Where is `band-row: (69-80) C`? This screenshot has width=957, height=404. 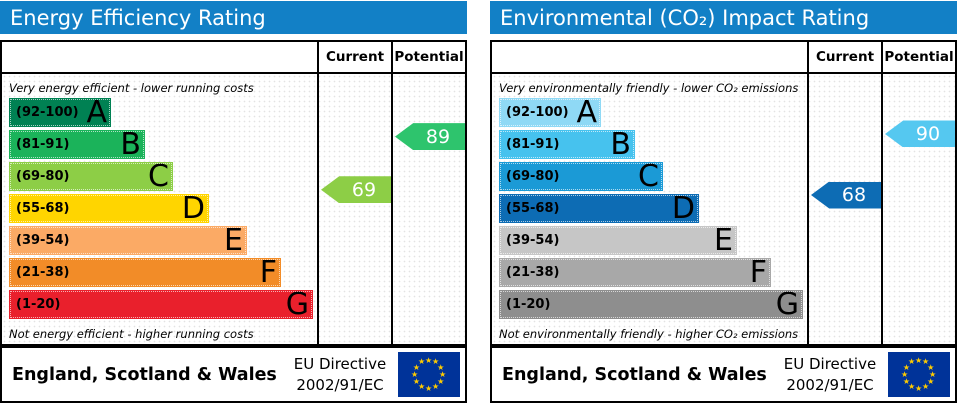 band-row: (69-80) C is located at coordinates (653, 178).